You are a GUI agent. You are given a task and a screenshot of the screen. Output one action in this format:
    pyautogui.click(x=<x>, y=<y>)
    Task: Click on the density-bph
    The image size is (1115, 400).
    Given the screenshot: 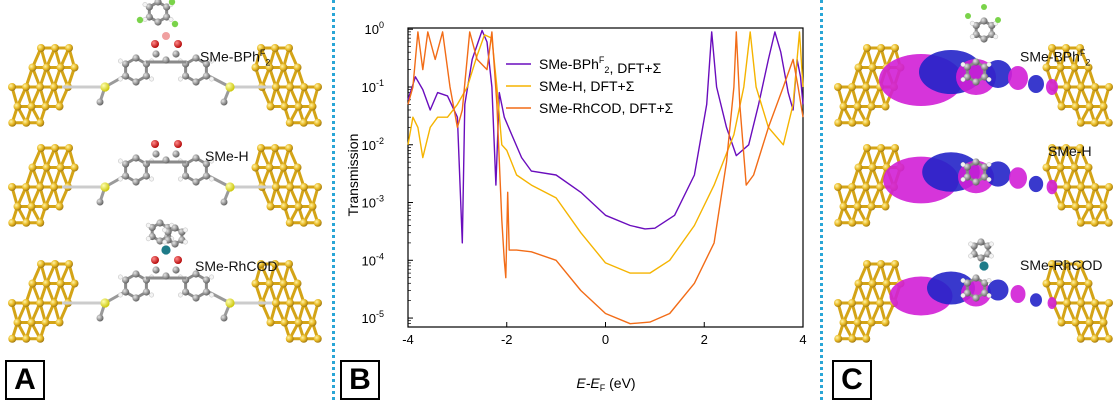 What is the action you would take?
    pyautogui.click(x=973, y=65)
    